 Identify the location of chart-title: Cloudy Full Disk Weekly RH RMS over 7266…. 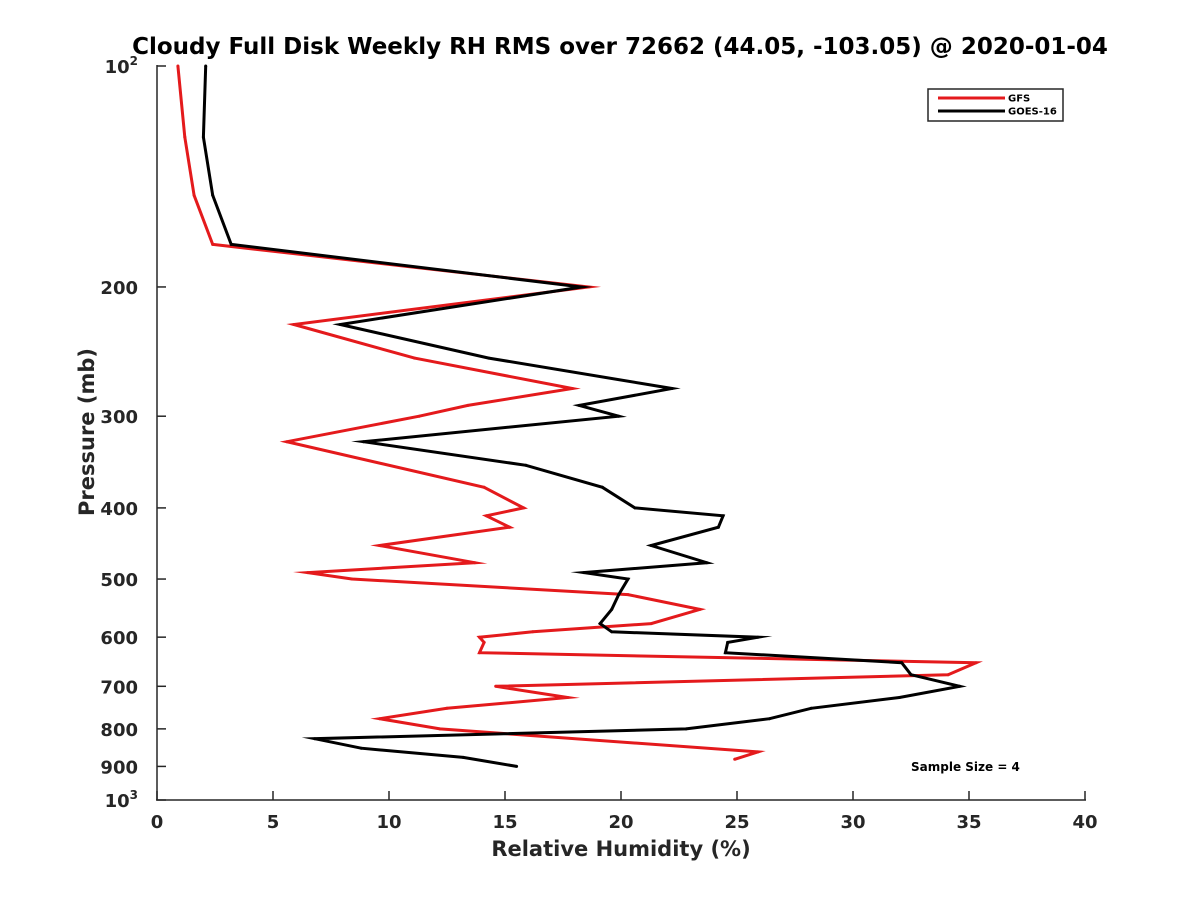
(620, 47).